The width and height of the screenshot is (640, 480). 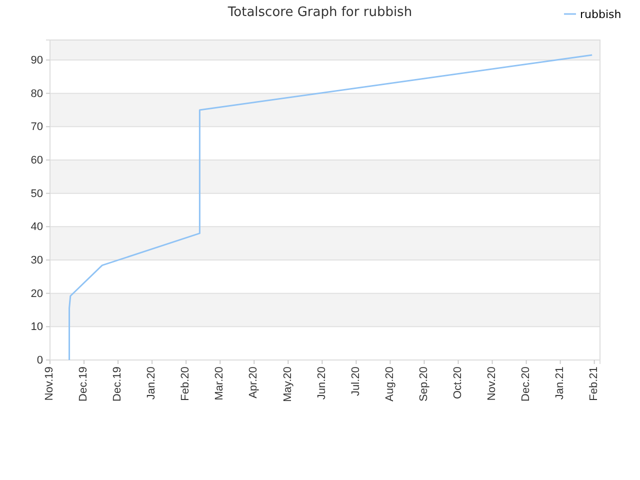 I want to click on x-tick-label: Feb.21, so click(x=594, y=383).